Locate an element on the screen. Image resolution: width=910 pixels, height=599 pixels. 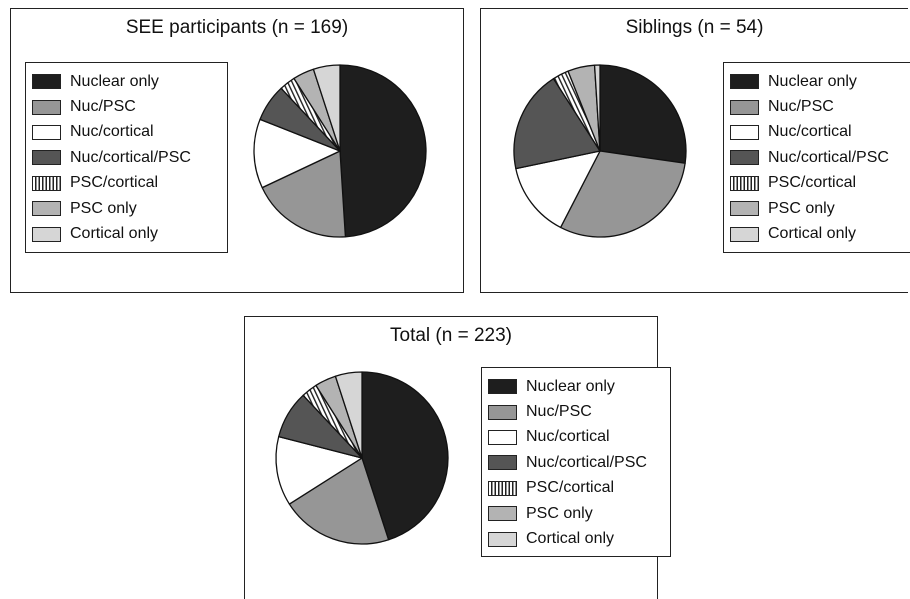
pie-slice-nuc-cortical-psc is located at coordinates (557, 124).